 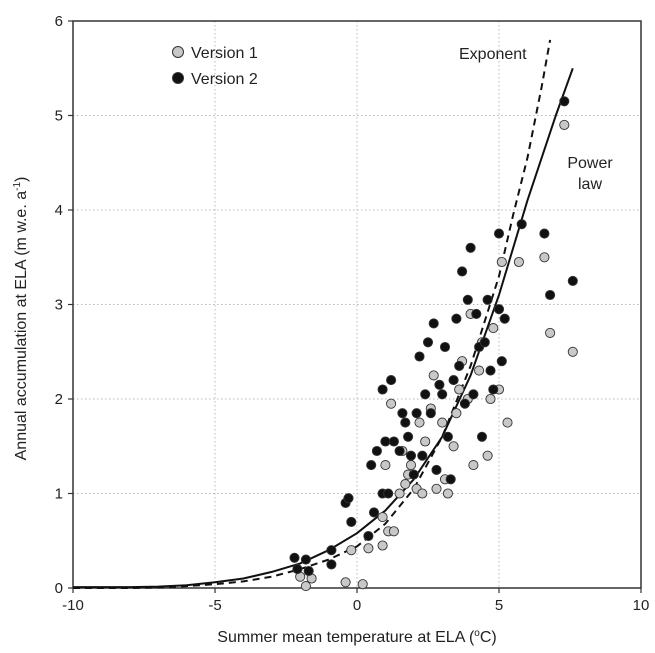 What do you see at coordinates (59, 494) in the screenshot?
I see `y-tick-label: 1` at bounding box center [59, 494].